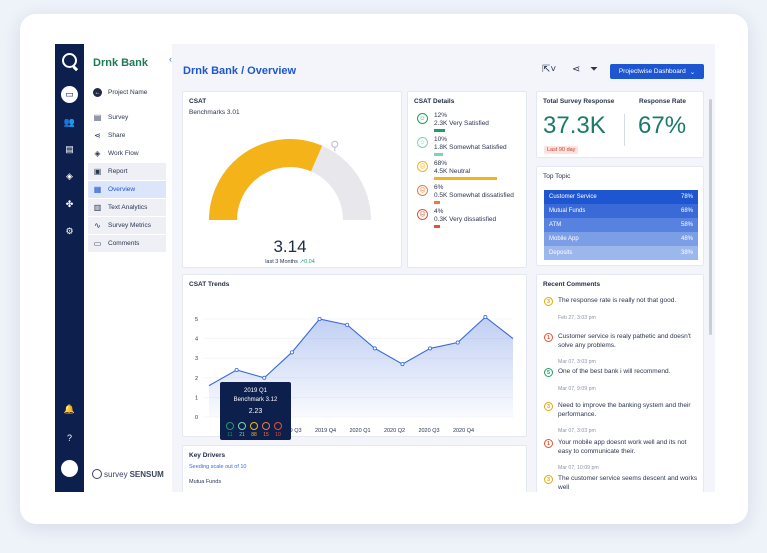  What do you see at coordinates (254, 435) in the screenshot?
I see `tooltip-count: 88` at bounding box center [254, 435].